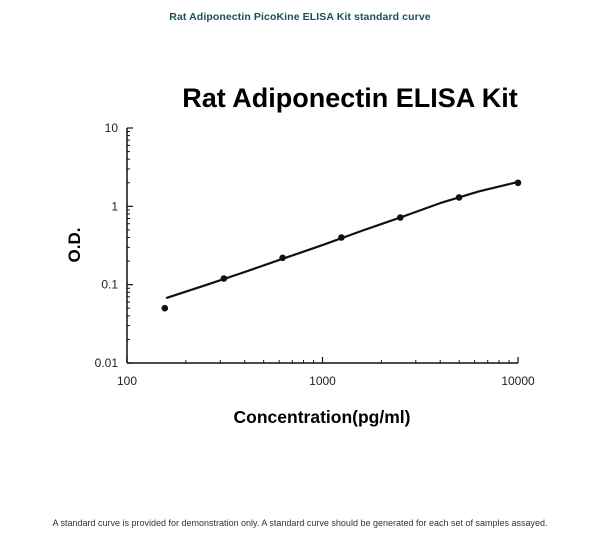 The image size is (600, 540). I want to click on x-axis-label: Concentration(pg/ml), so click(322, 417).